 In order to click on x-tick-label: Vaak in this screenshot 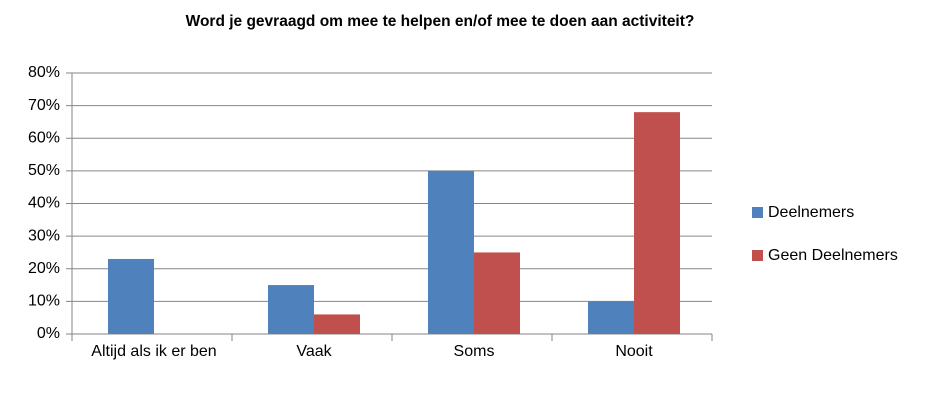, I will do `click(314, 351)`.